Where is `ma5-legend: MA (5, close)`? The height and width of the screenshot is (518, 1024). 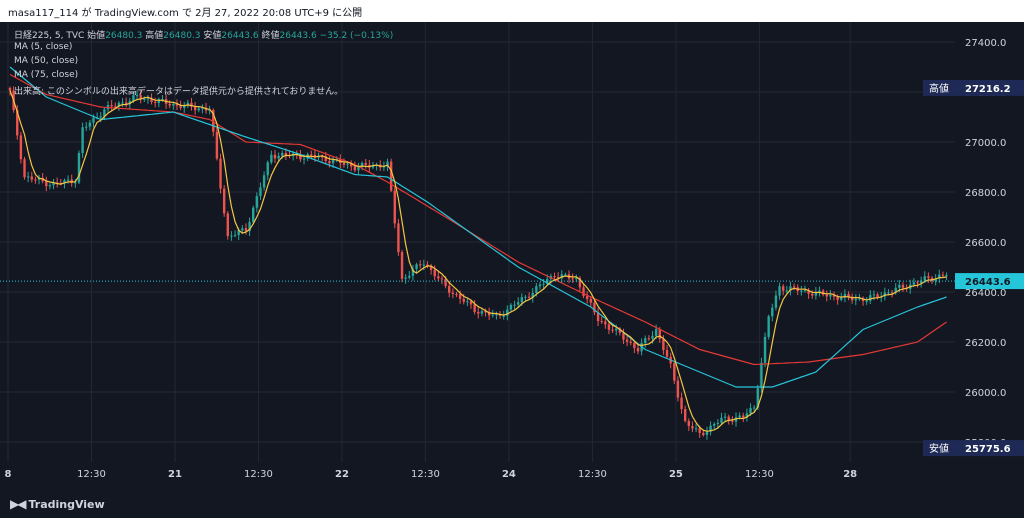
ma5-legend: MA (5, close) is located at coordinates (43, 47).